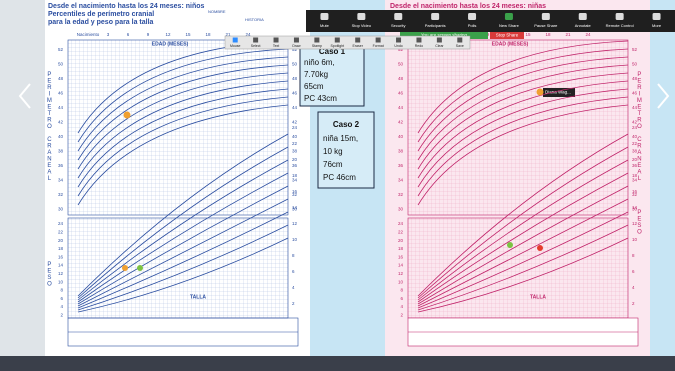 The image size is (675, 371). Describe the element at coordinates (295, 159) in the screenshot. I see `y-tick-label: 20` at that location.